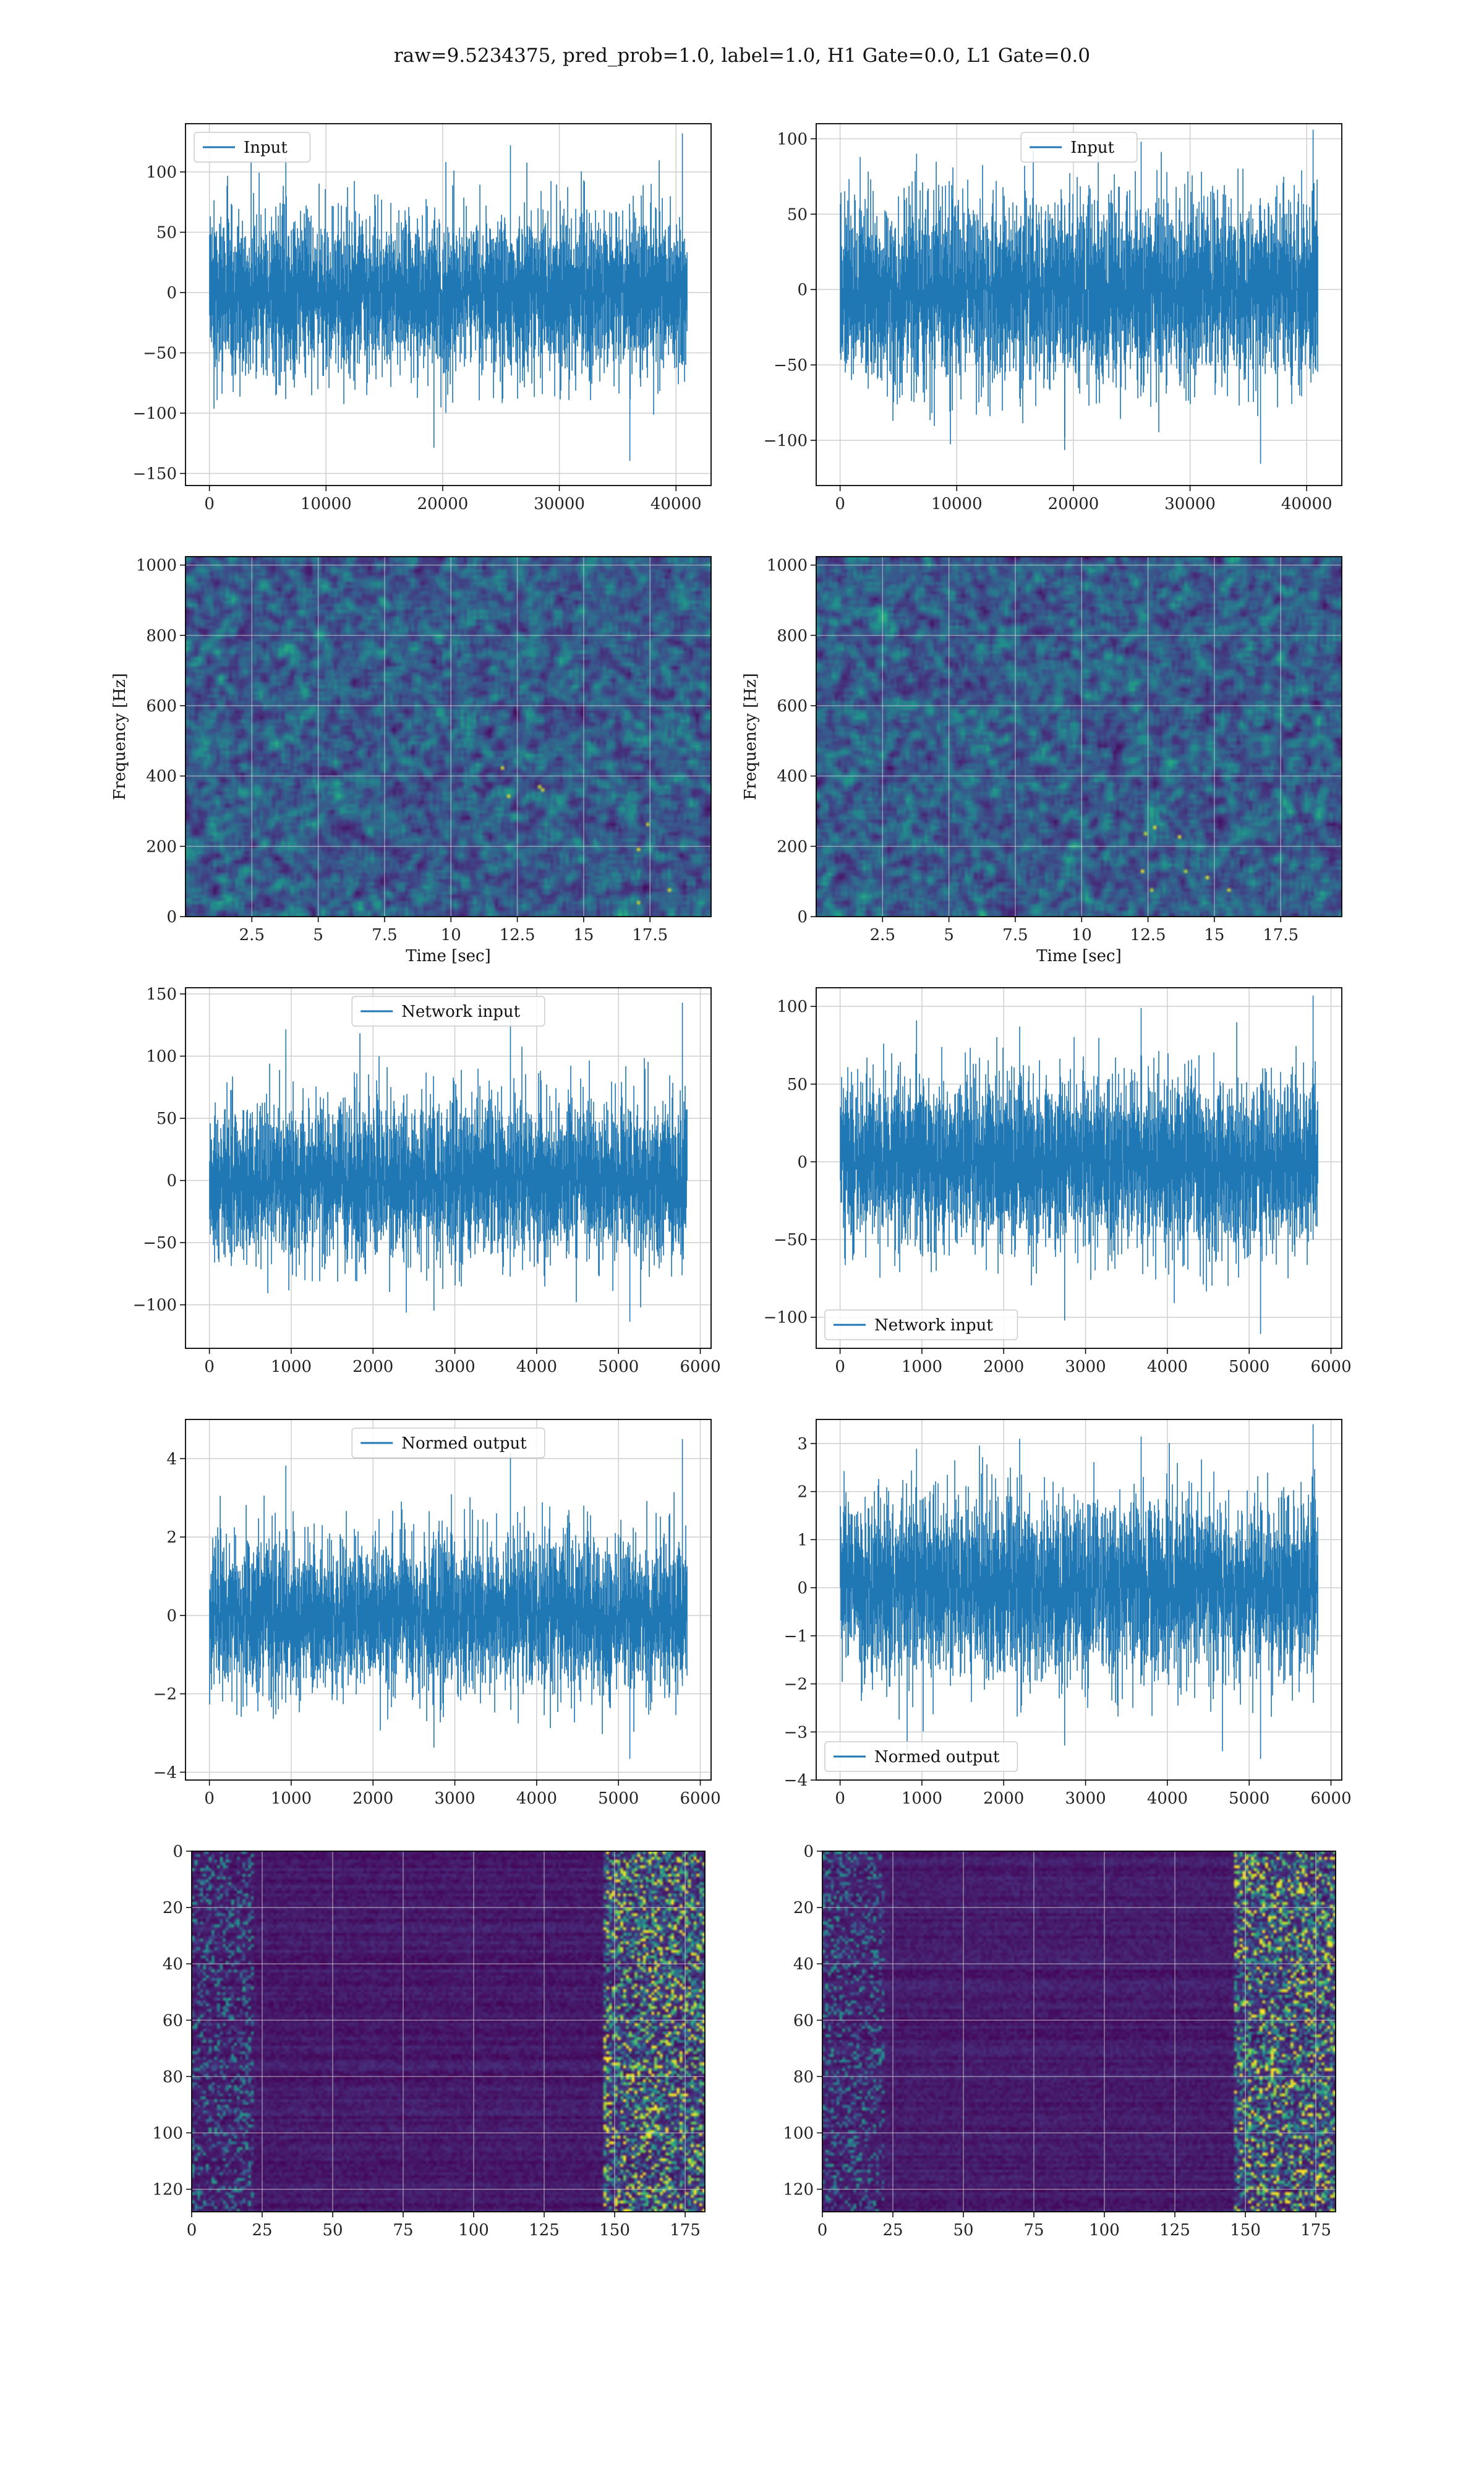 The height and width of the screenshot is (2474, 1484). I want to click on x-tick-label: 40000, so click(1307, 504).